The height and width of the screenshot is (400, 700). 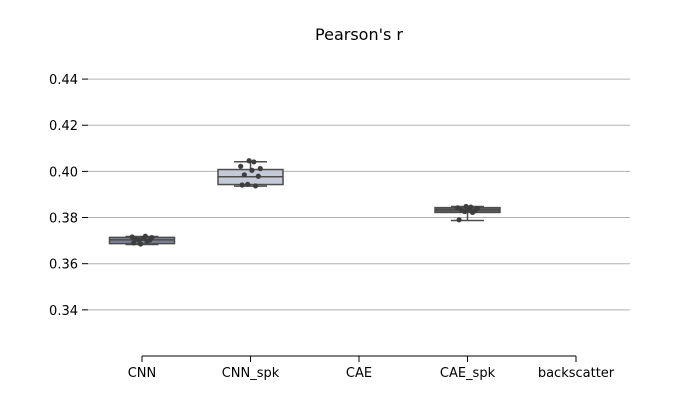 I want to click on y-tick-label: 0.44, so click(x=63, y=80).